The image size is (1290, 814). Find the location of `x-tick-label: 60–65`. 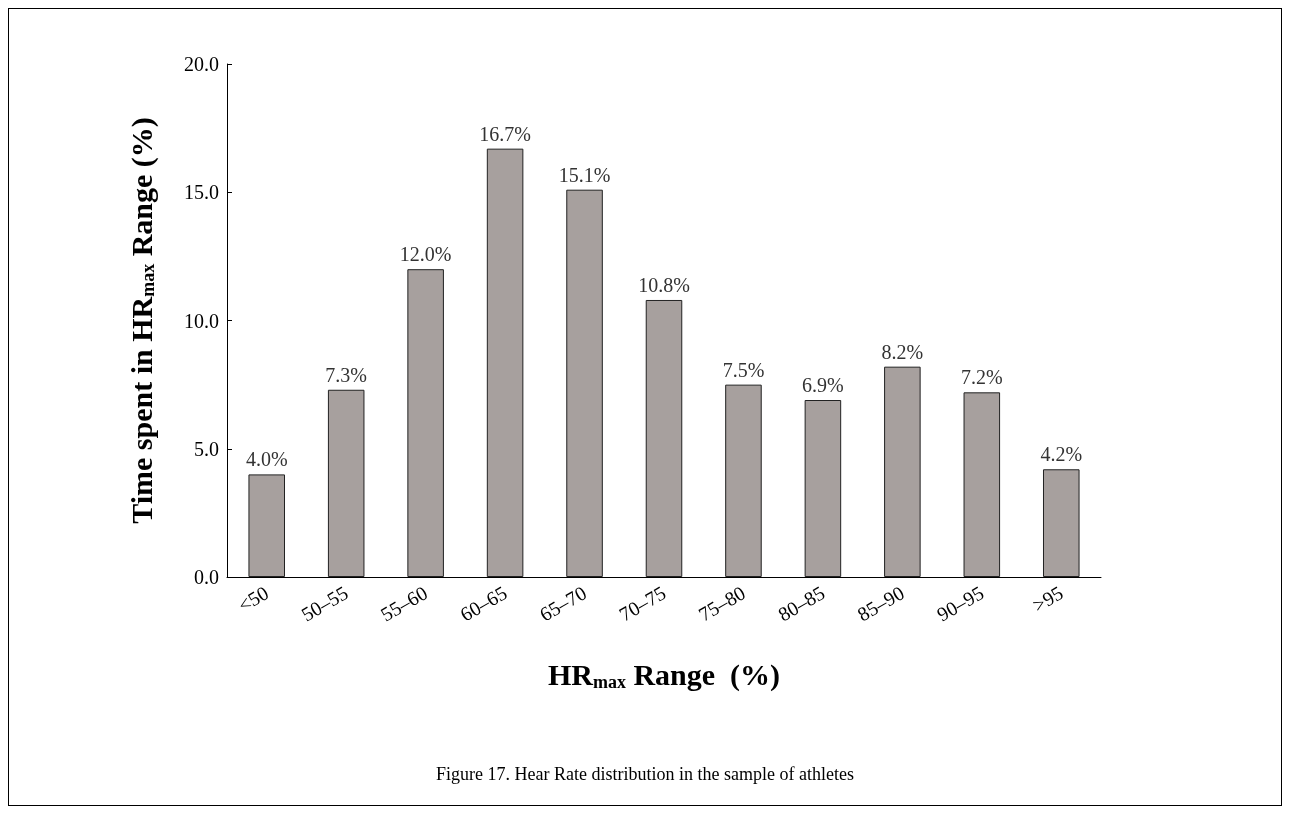

x-tick-label: 60–65 is located at coordinates (483, 603).